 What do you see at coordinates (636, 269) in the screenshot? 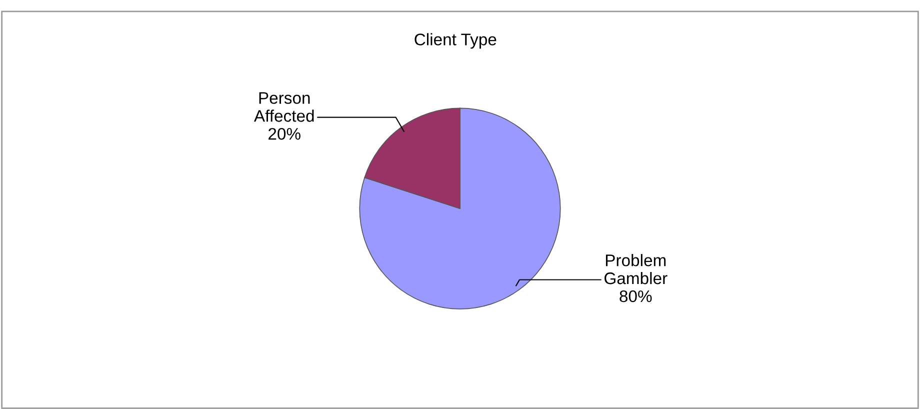
I see `slice-label: Problem Gambler` at bounding box center [636, 269].